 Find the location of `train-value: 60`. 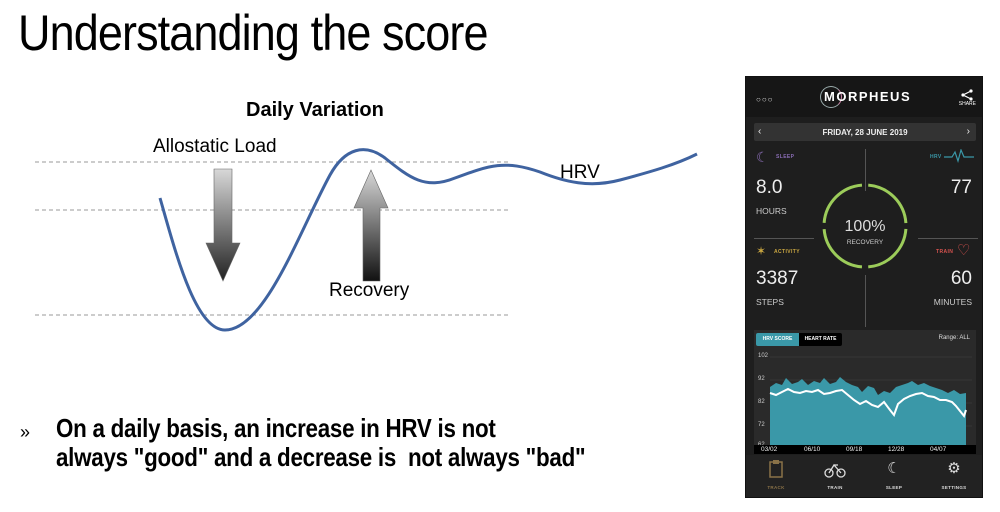

train-value: 60 is located at coordinates (961, 278).